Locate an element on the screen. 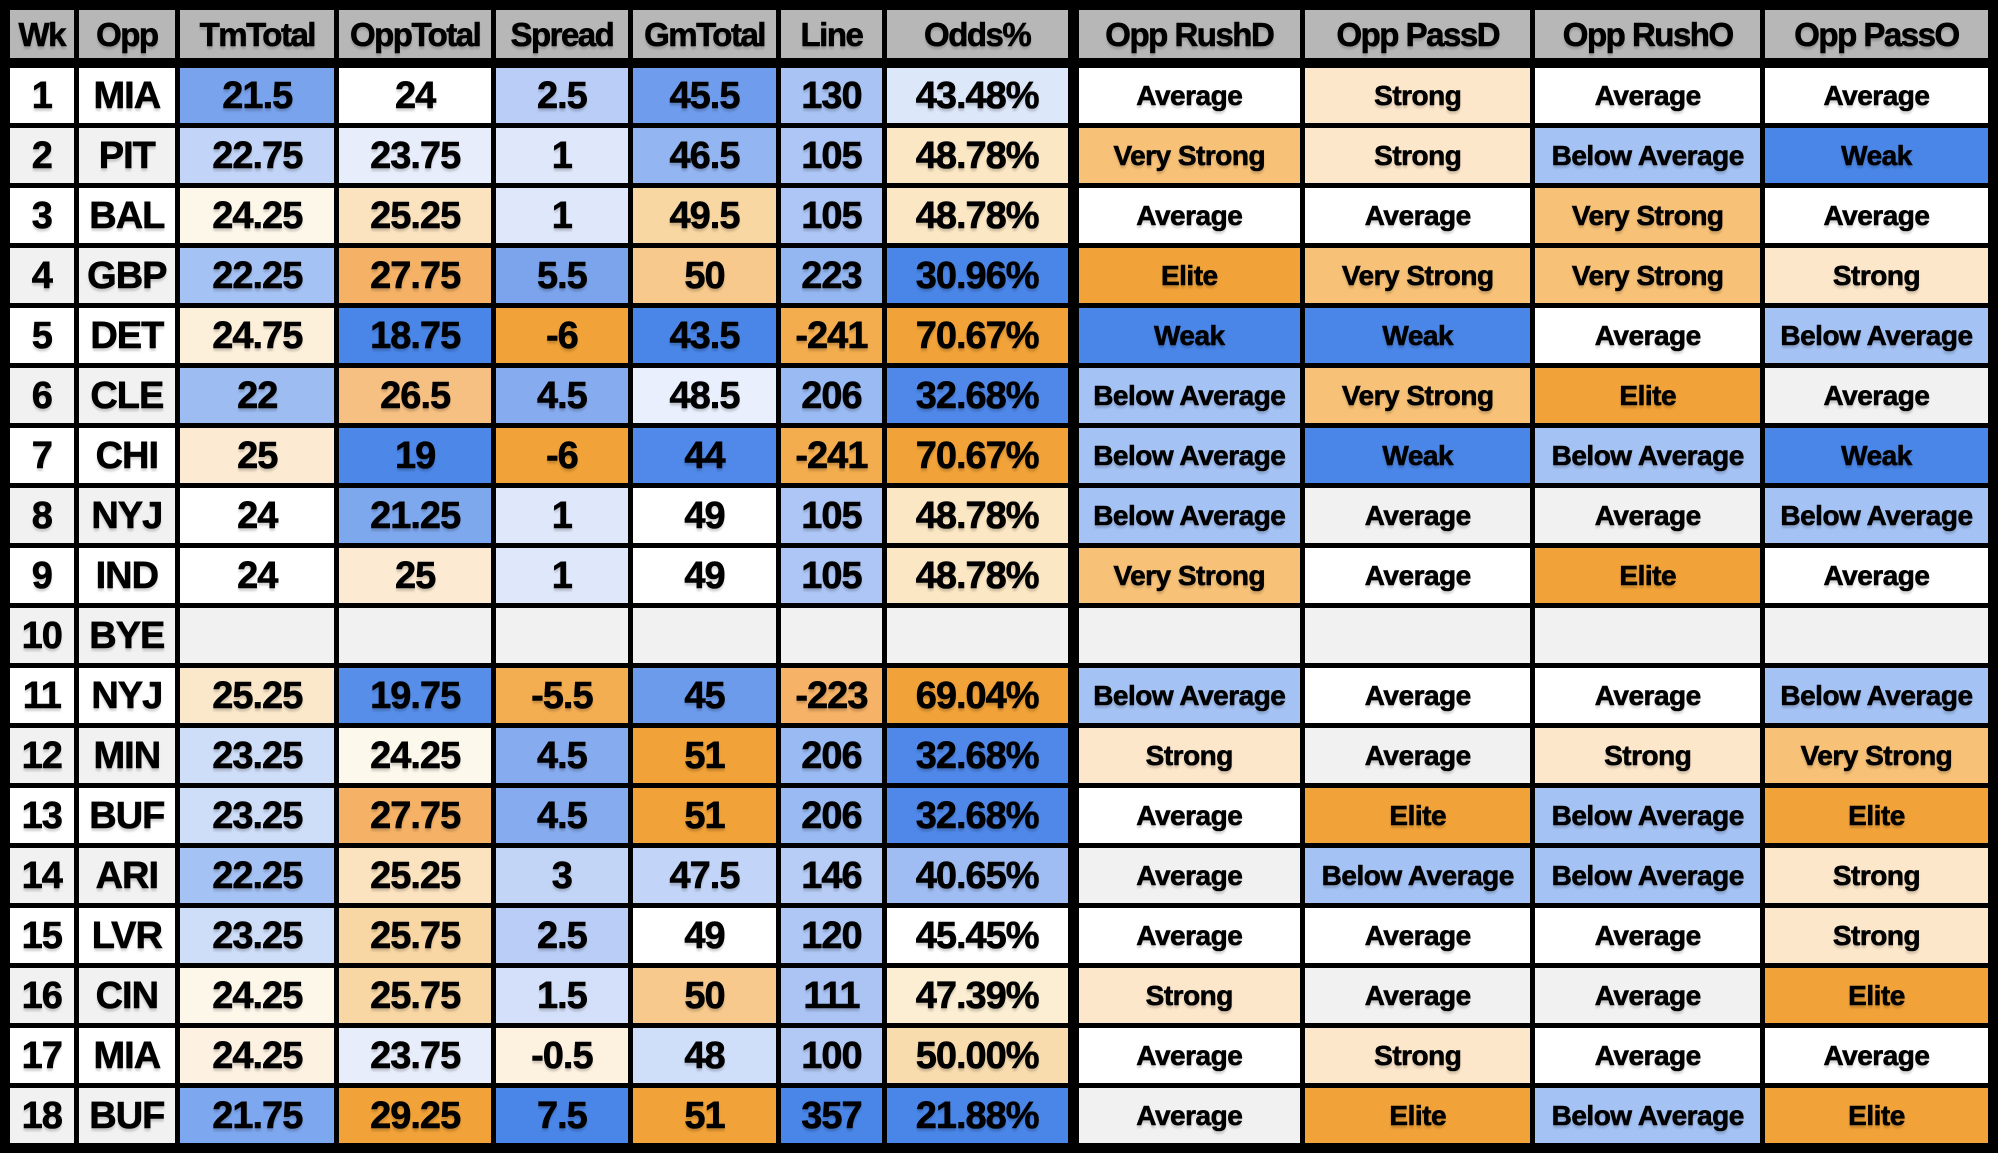 The width and height of the screenshot is (1998, 1154). cell-odds-pct: 30.96% is located at coordinates (980, 275).